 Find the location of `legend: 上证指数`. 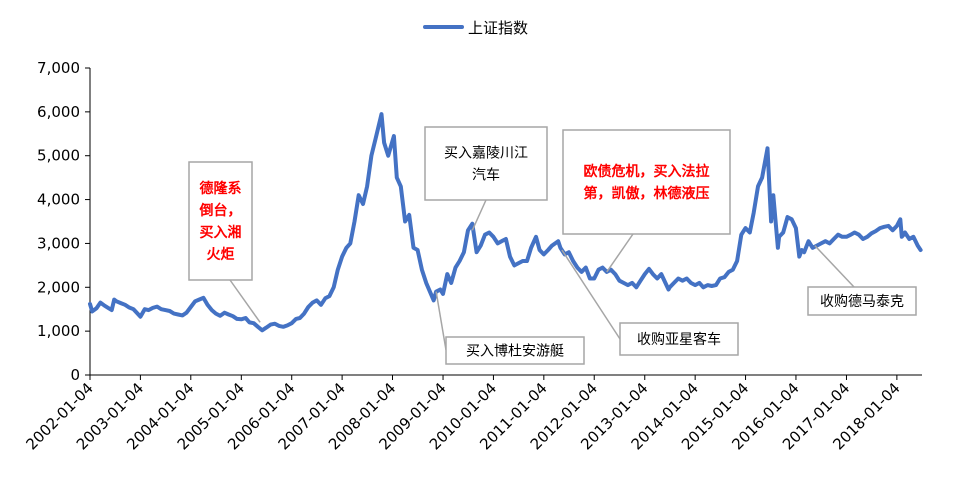

legend: 上证指数 is located at coordinates (475, 28).